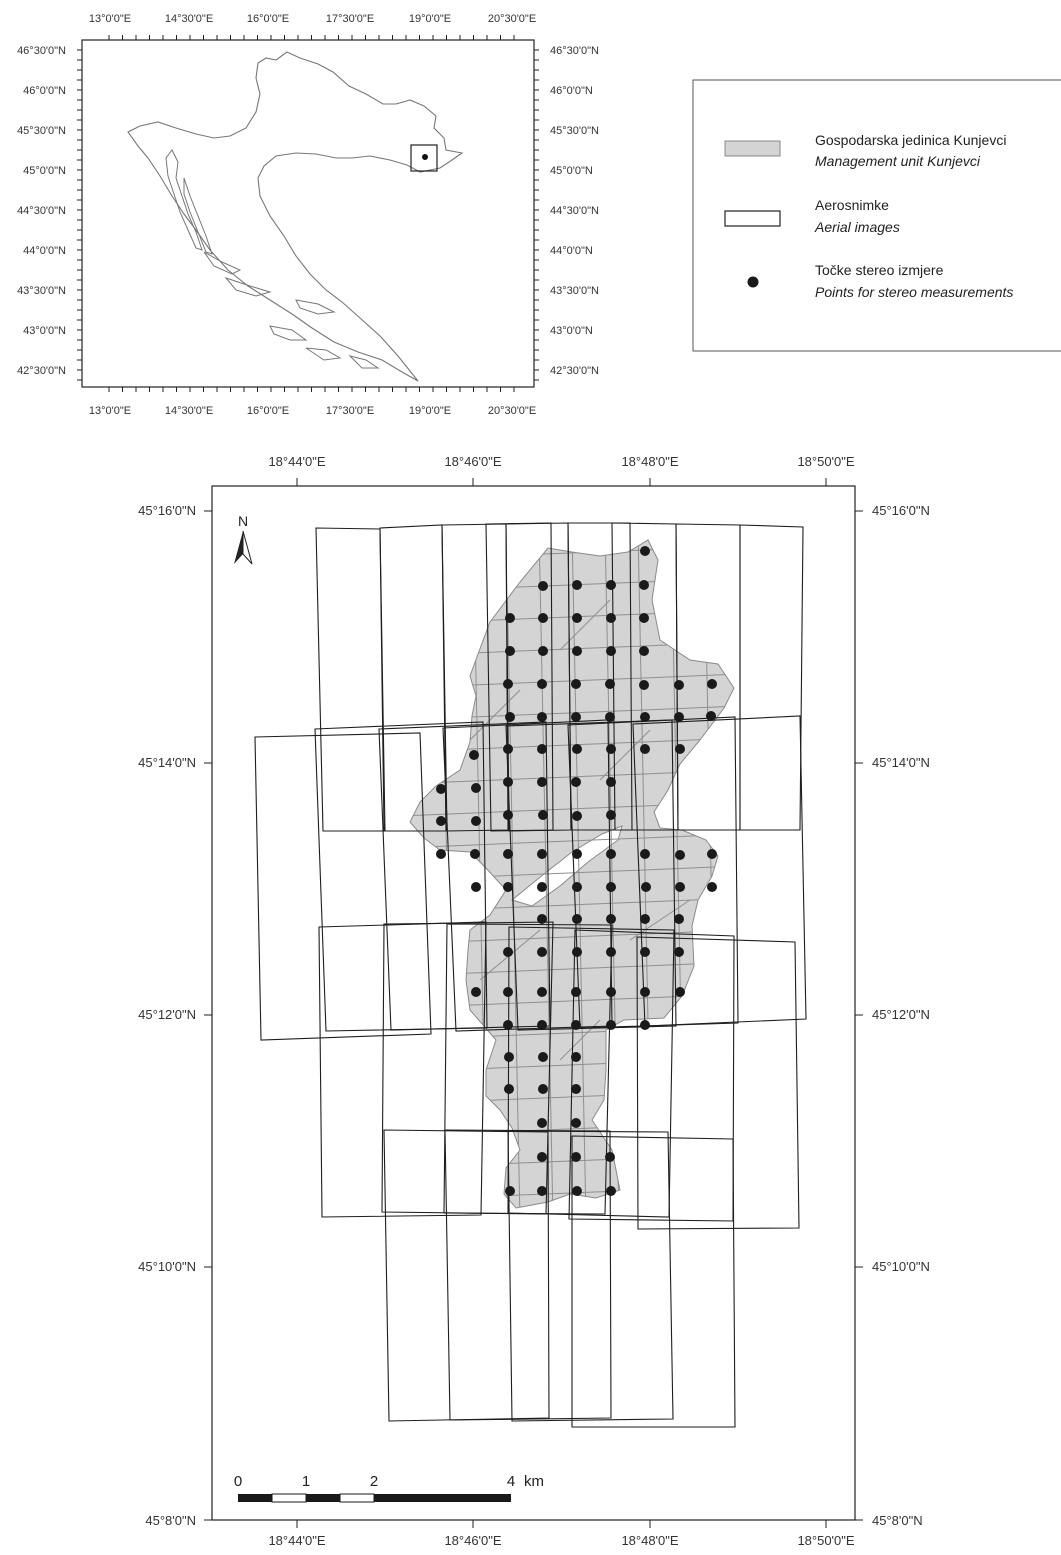 The height and width of the screenshot is (1555, 1061). Describe the element at coordinates (296, 461) in the screenshot. I see `main-x-label-top: 18°44'0"E` at that location.